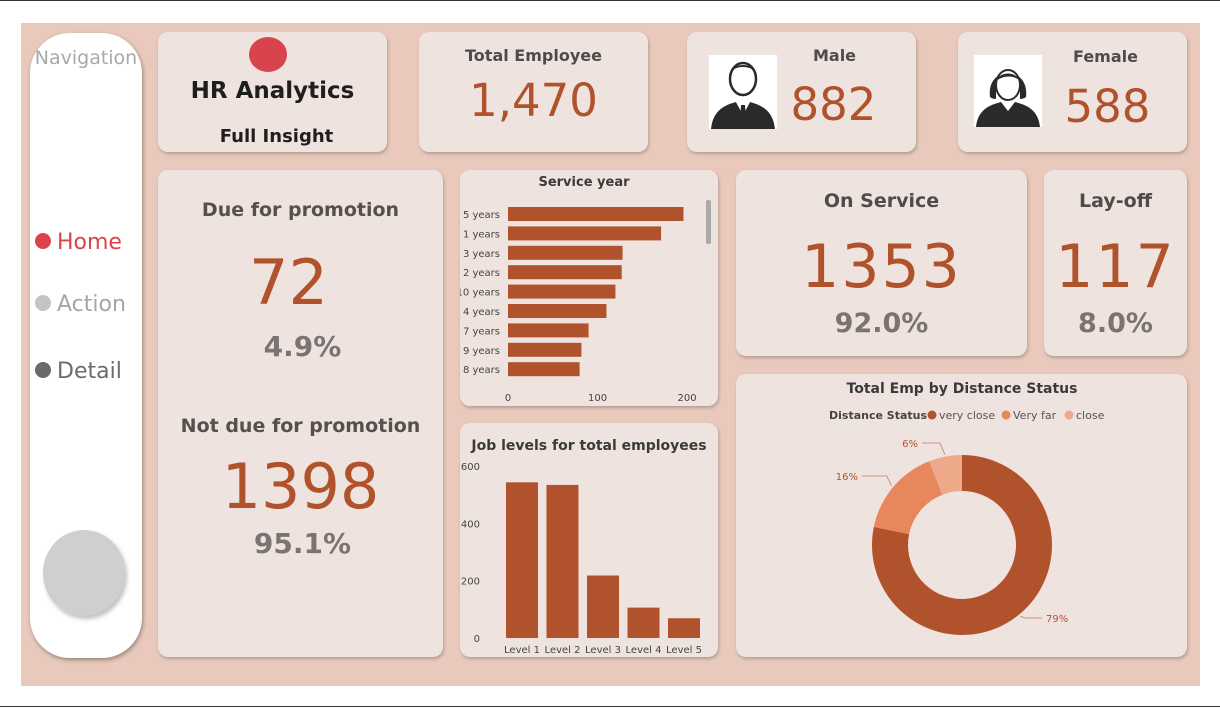  Describe the element at coordinates (962, 389) in the screenshot. I see `distance-status-title: Total Emp by Distance Status` at that location.